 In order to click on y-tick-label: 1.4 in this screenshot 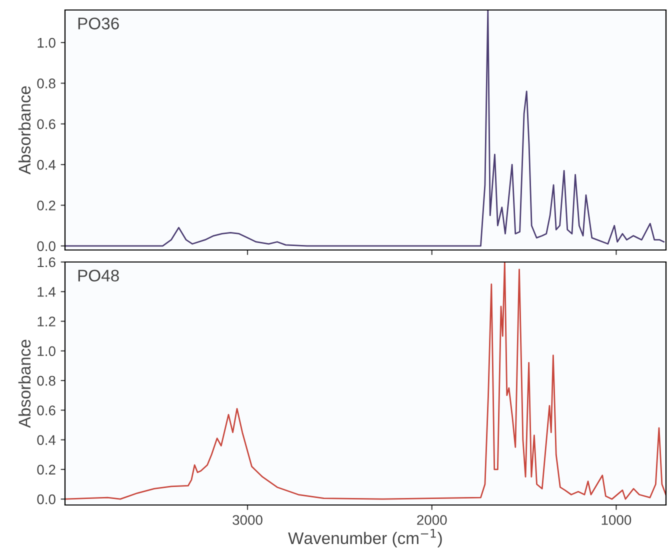, I will do `click(47, 292)`.